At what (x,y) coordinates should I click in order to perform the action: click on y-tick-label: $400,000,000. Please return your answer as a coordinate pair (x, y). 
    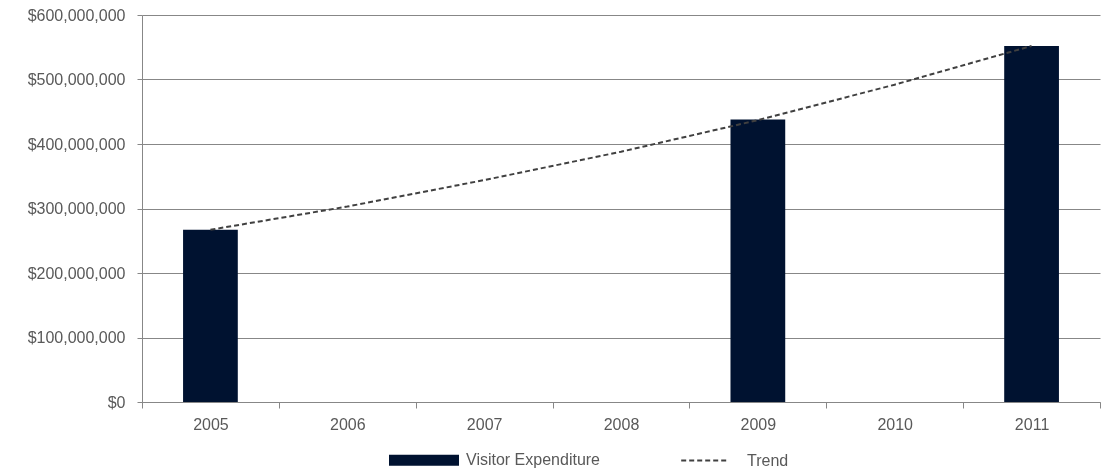
    Looking at the image, I should click on (76, 144).